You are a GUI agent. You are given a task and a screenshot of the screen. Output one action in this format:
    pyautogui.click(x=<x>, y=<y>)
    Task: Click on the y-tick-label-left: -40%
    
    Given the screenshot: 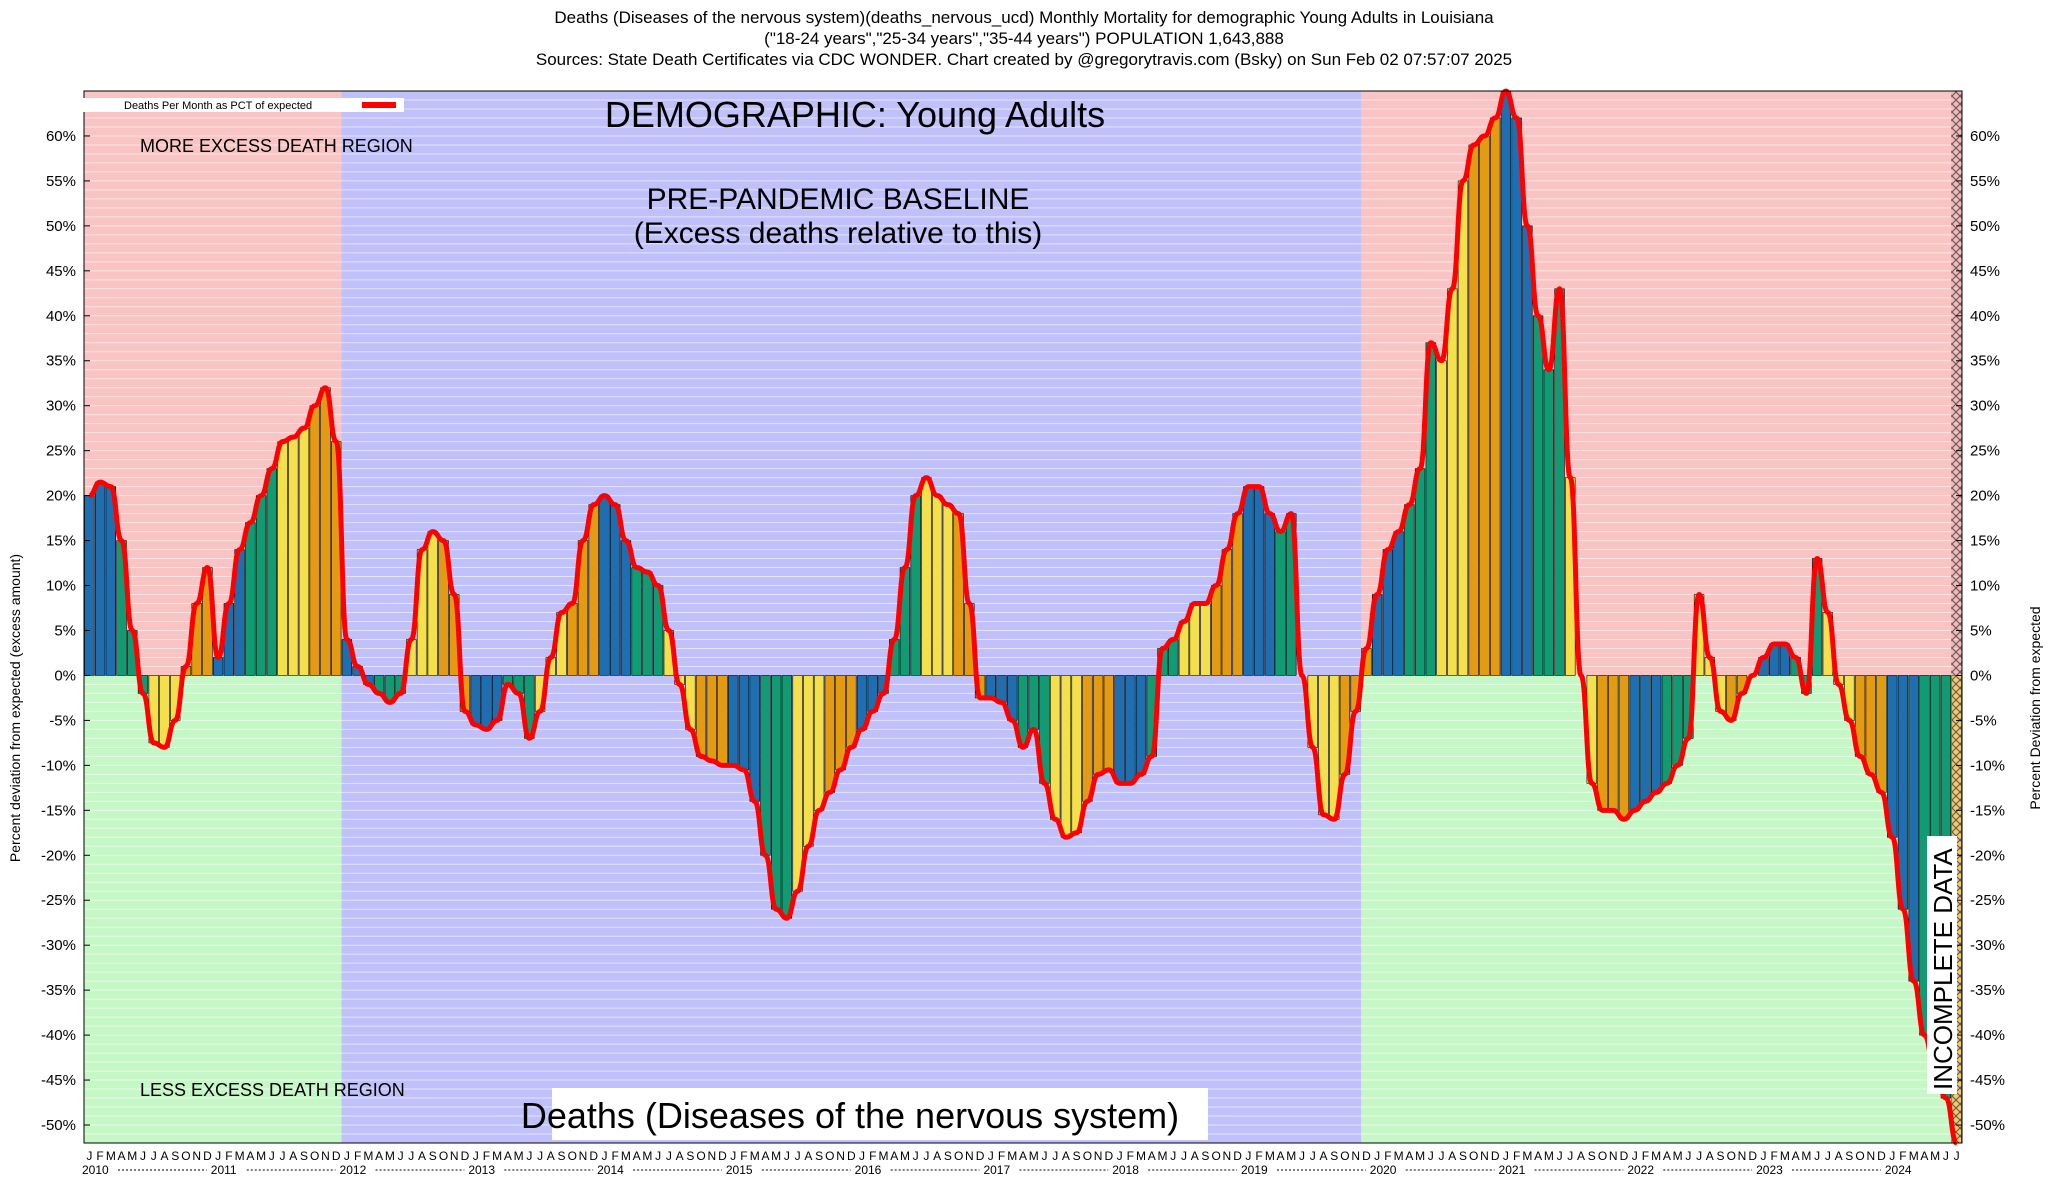 What is the action you would take?
    pyautogui.click(x=58, y=1035)
    